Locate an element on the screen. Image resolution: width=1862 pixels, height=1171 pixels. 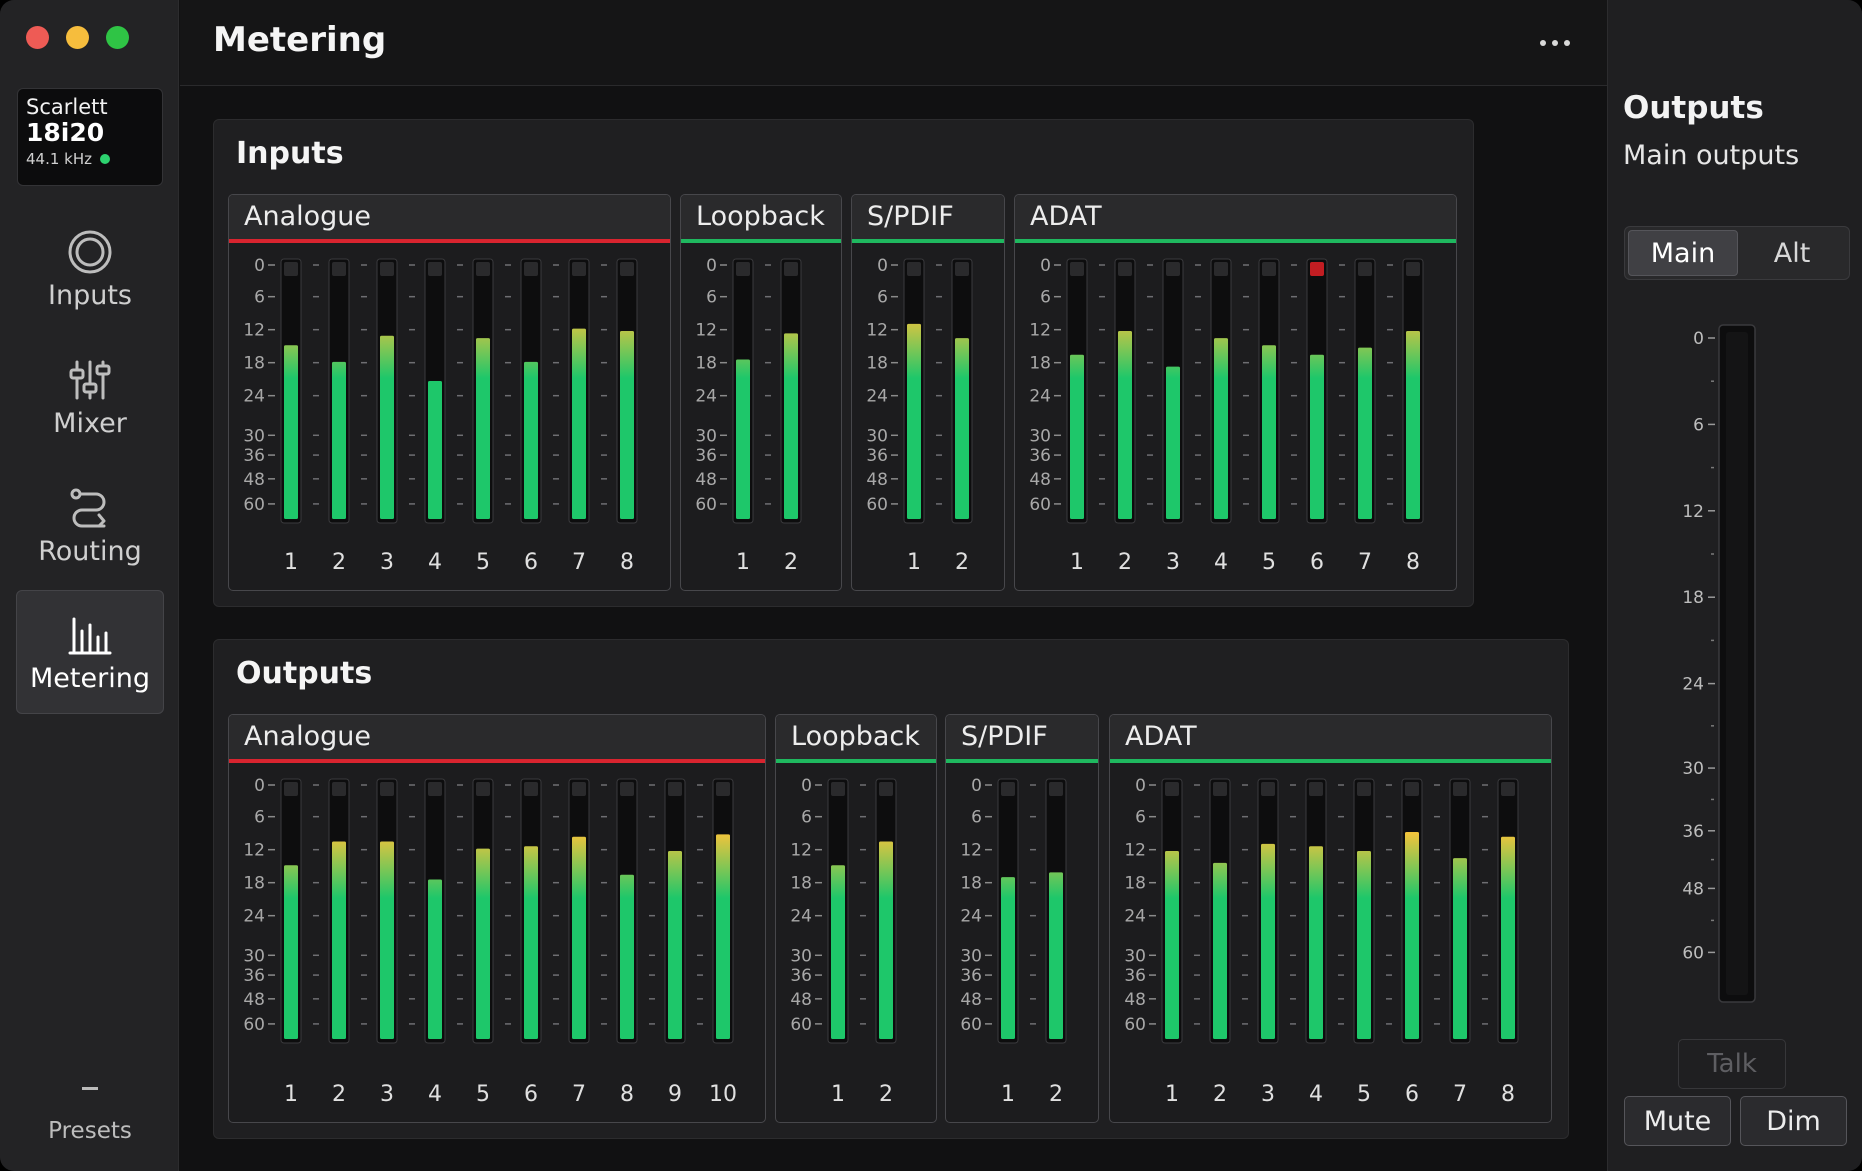
meter-group-analogue-inputs: Analogue 0 6 12 18 24 30 36 48 60 1 2 3 4 5 6 7 8 is located at coordinates (449, 392).